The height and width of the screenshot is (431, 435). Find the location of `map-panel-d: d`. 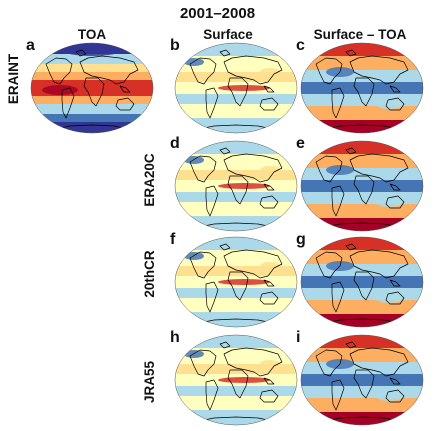

map-panel-d: d is located at coordinates (234, 184).